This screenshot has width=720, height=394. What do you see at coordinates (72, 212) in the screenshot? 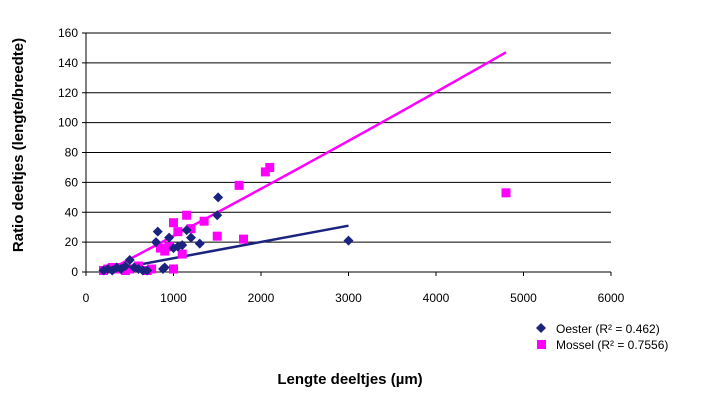
I see `y-tick-label: 40` at bounding box center [72, 212].